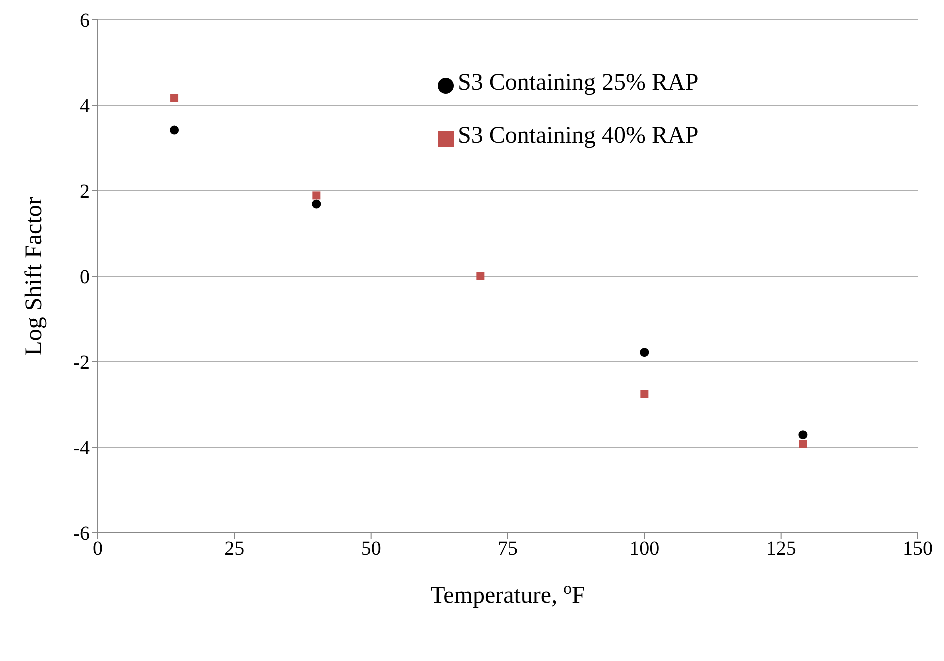 This screenshot has width=944, height=661. Describe the element at coordinates (85, 21) in the screenshot. I see `y-tick-label: 6` at that location.